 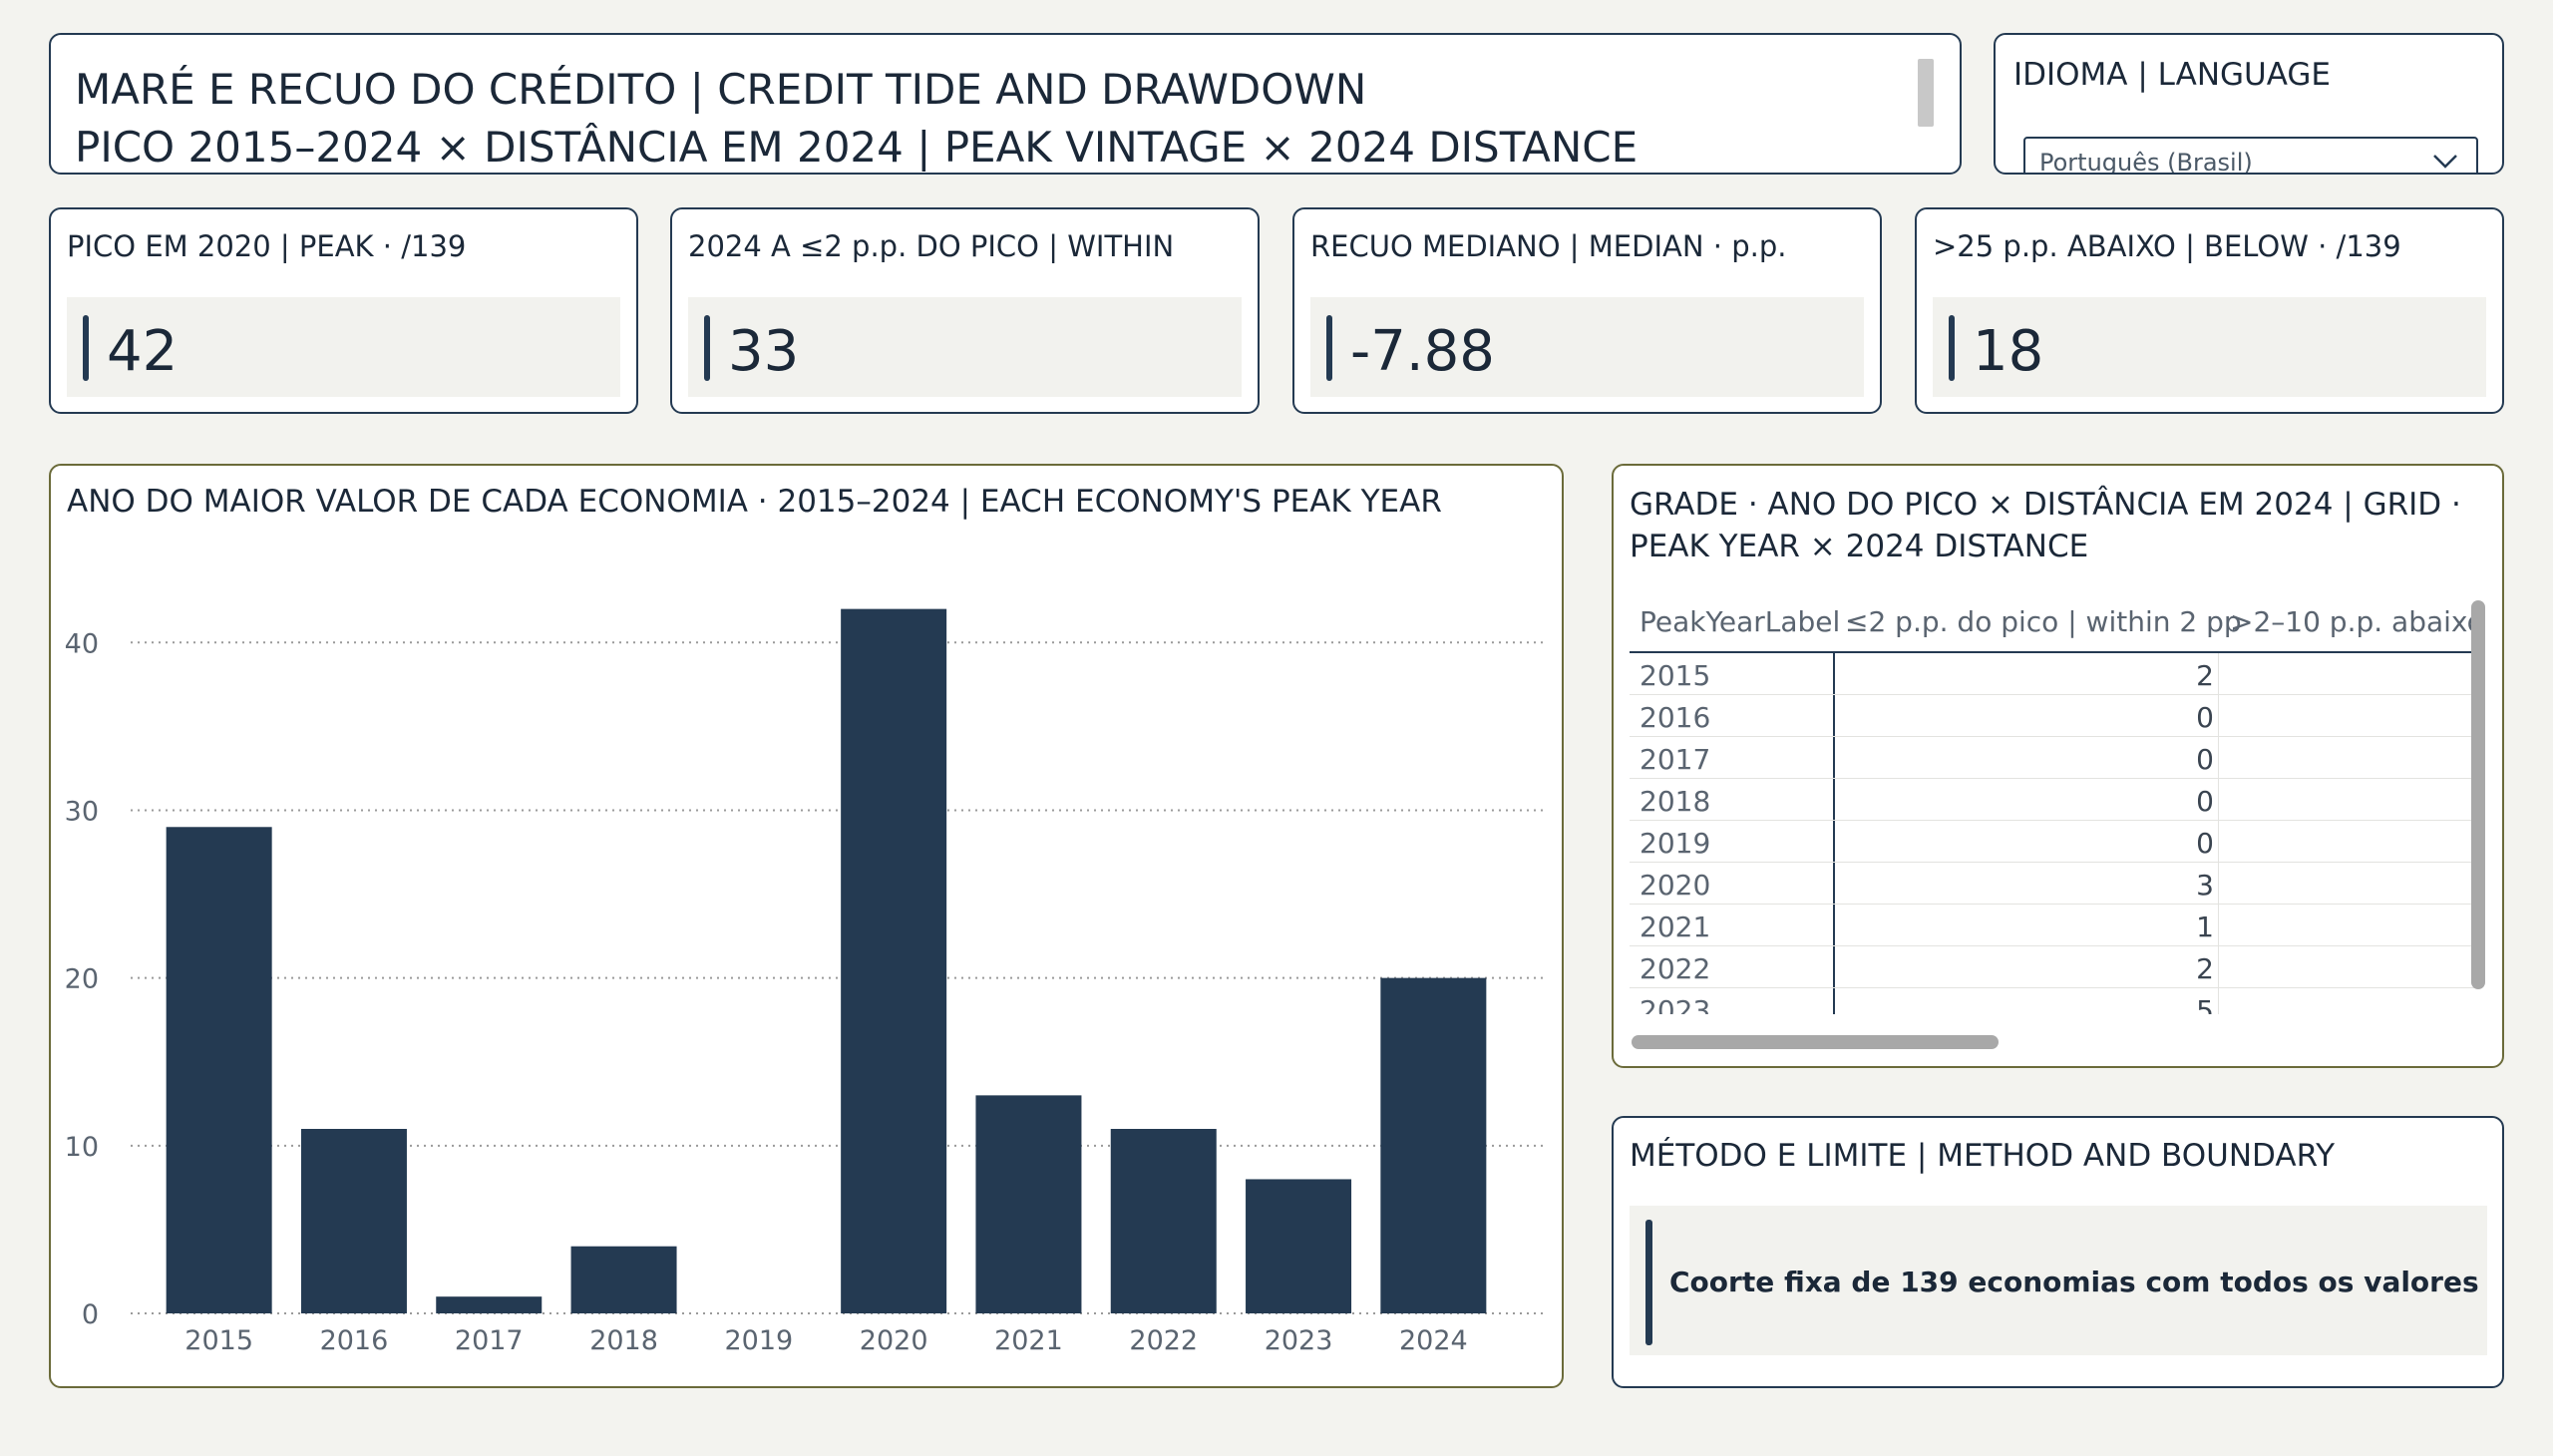 I want to click on y-tick-label: 10, so click(x=82, y=1147).